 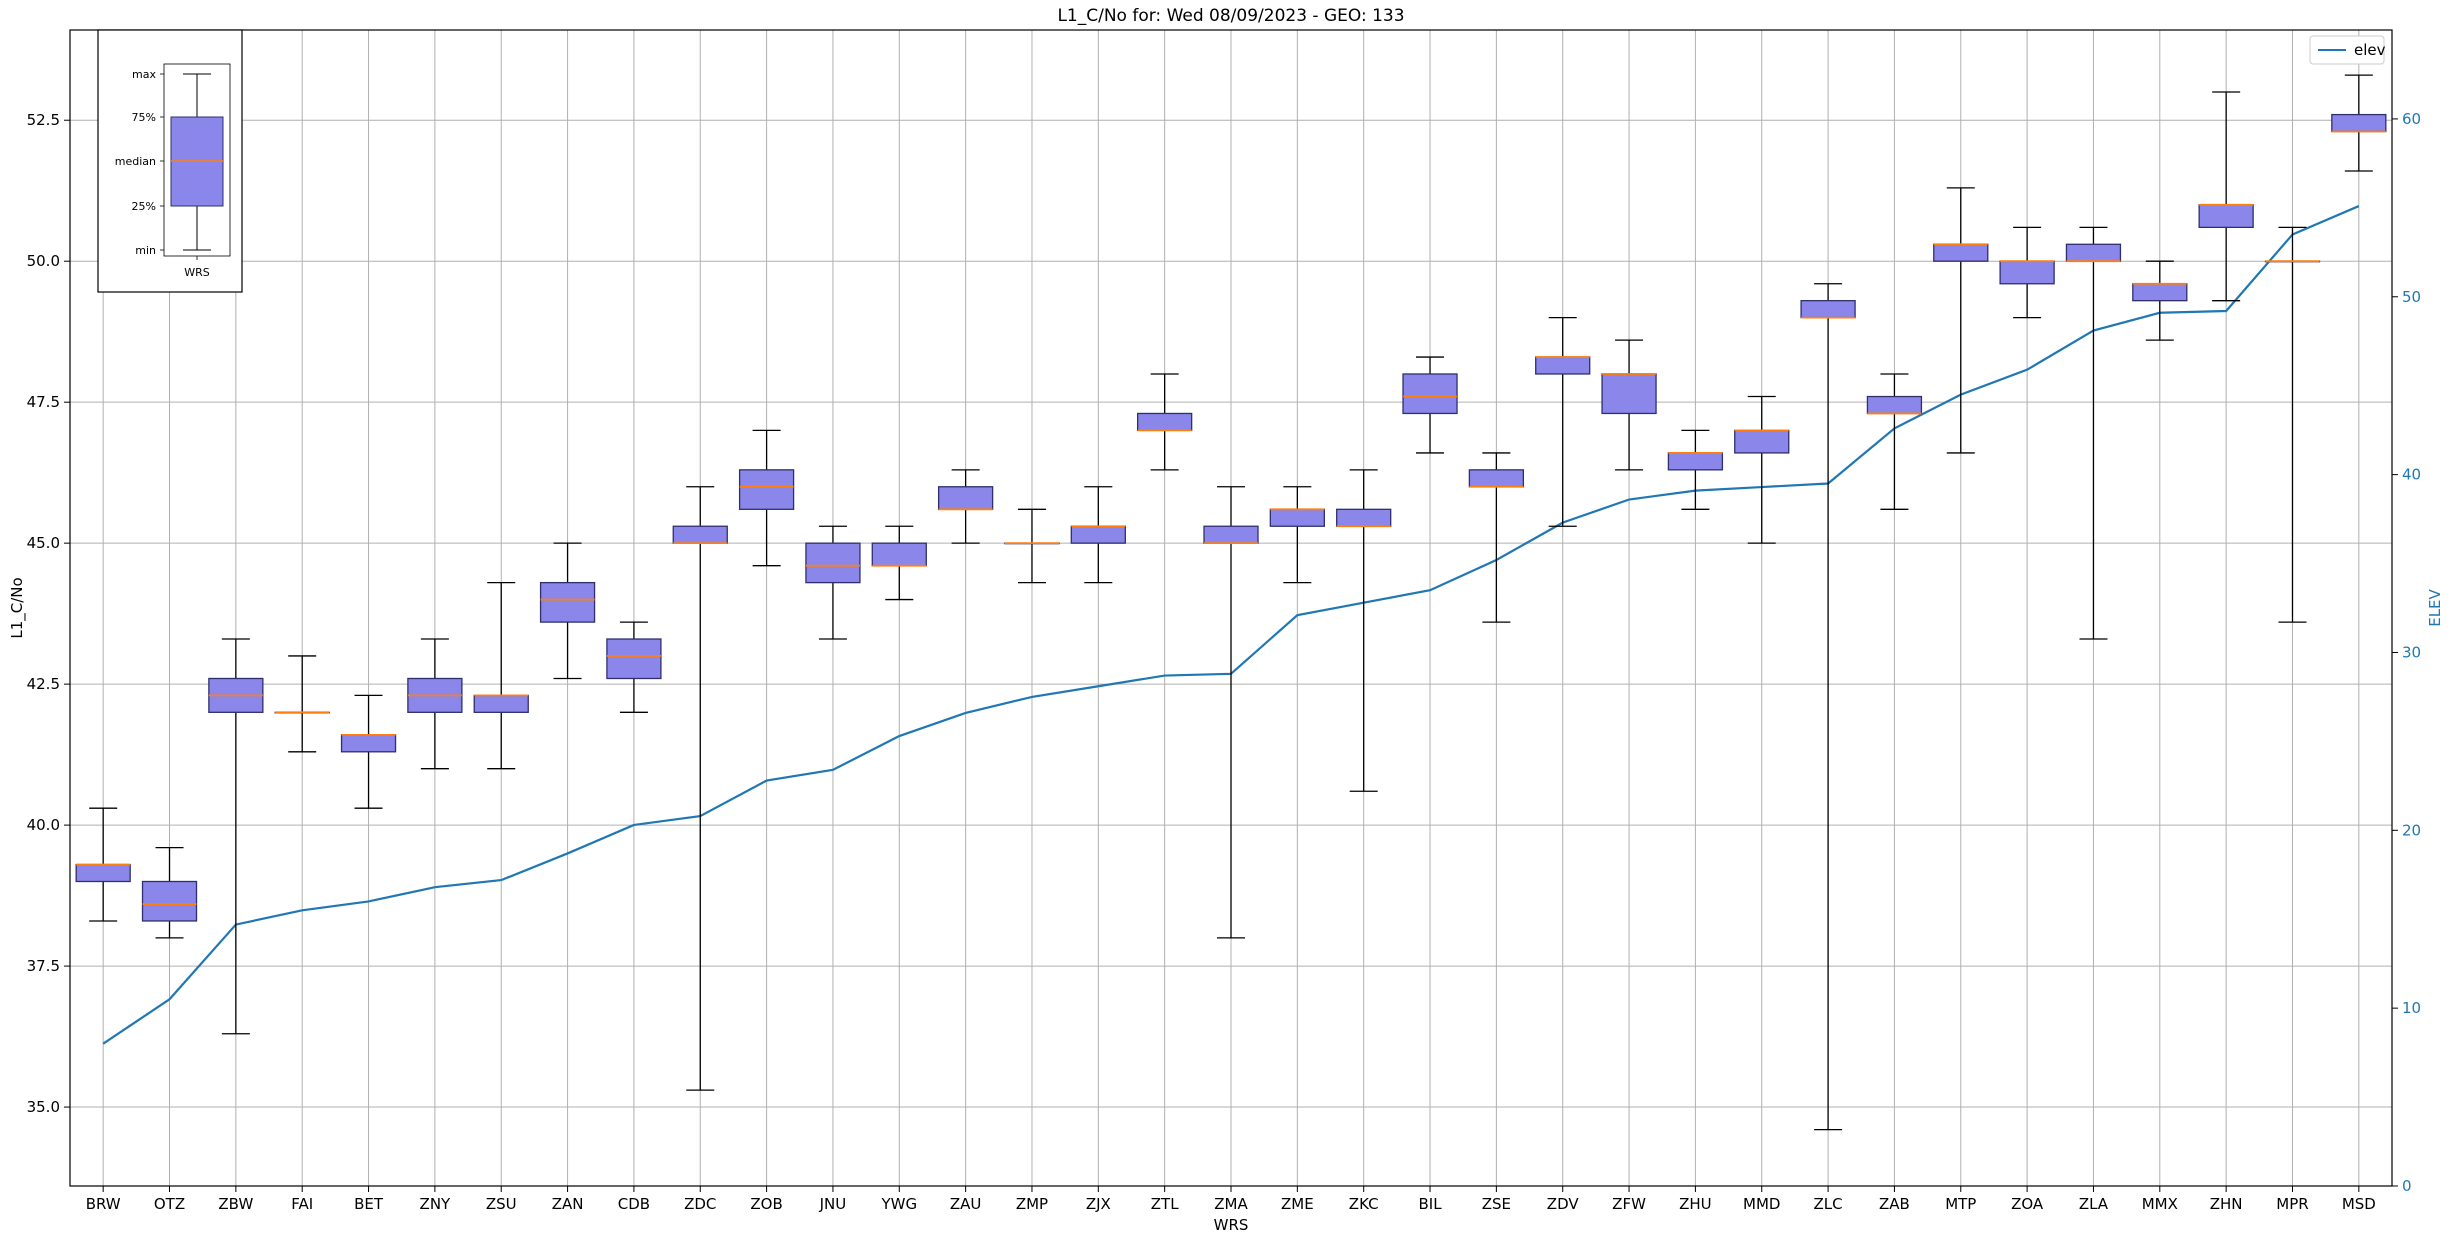 I want to click on box-iqr-zjx, so click(x=1098, y=534).